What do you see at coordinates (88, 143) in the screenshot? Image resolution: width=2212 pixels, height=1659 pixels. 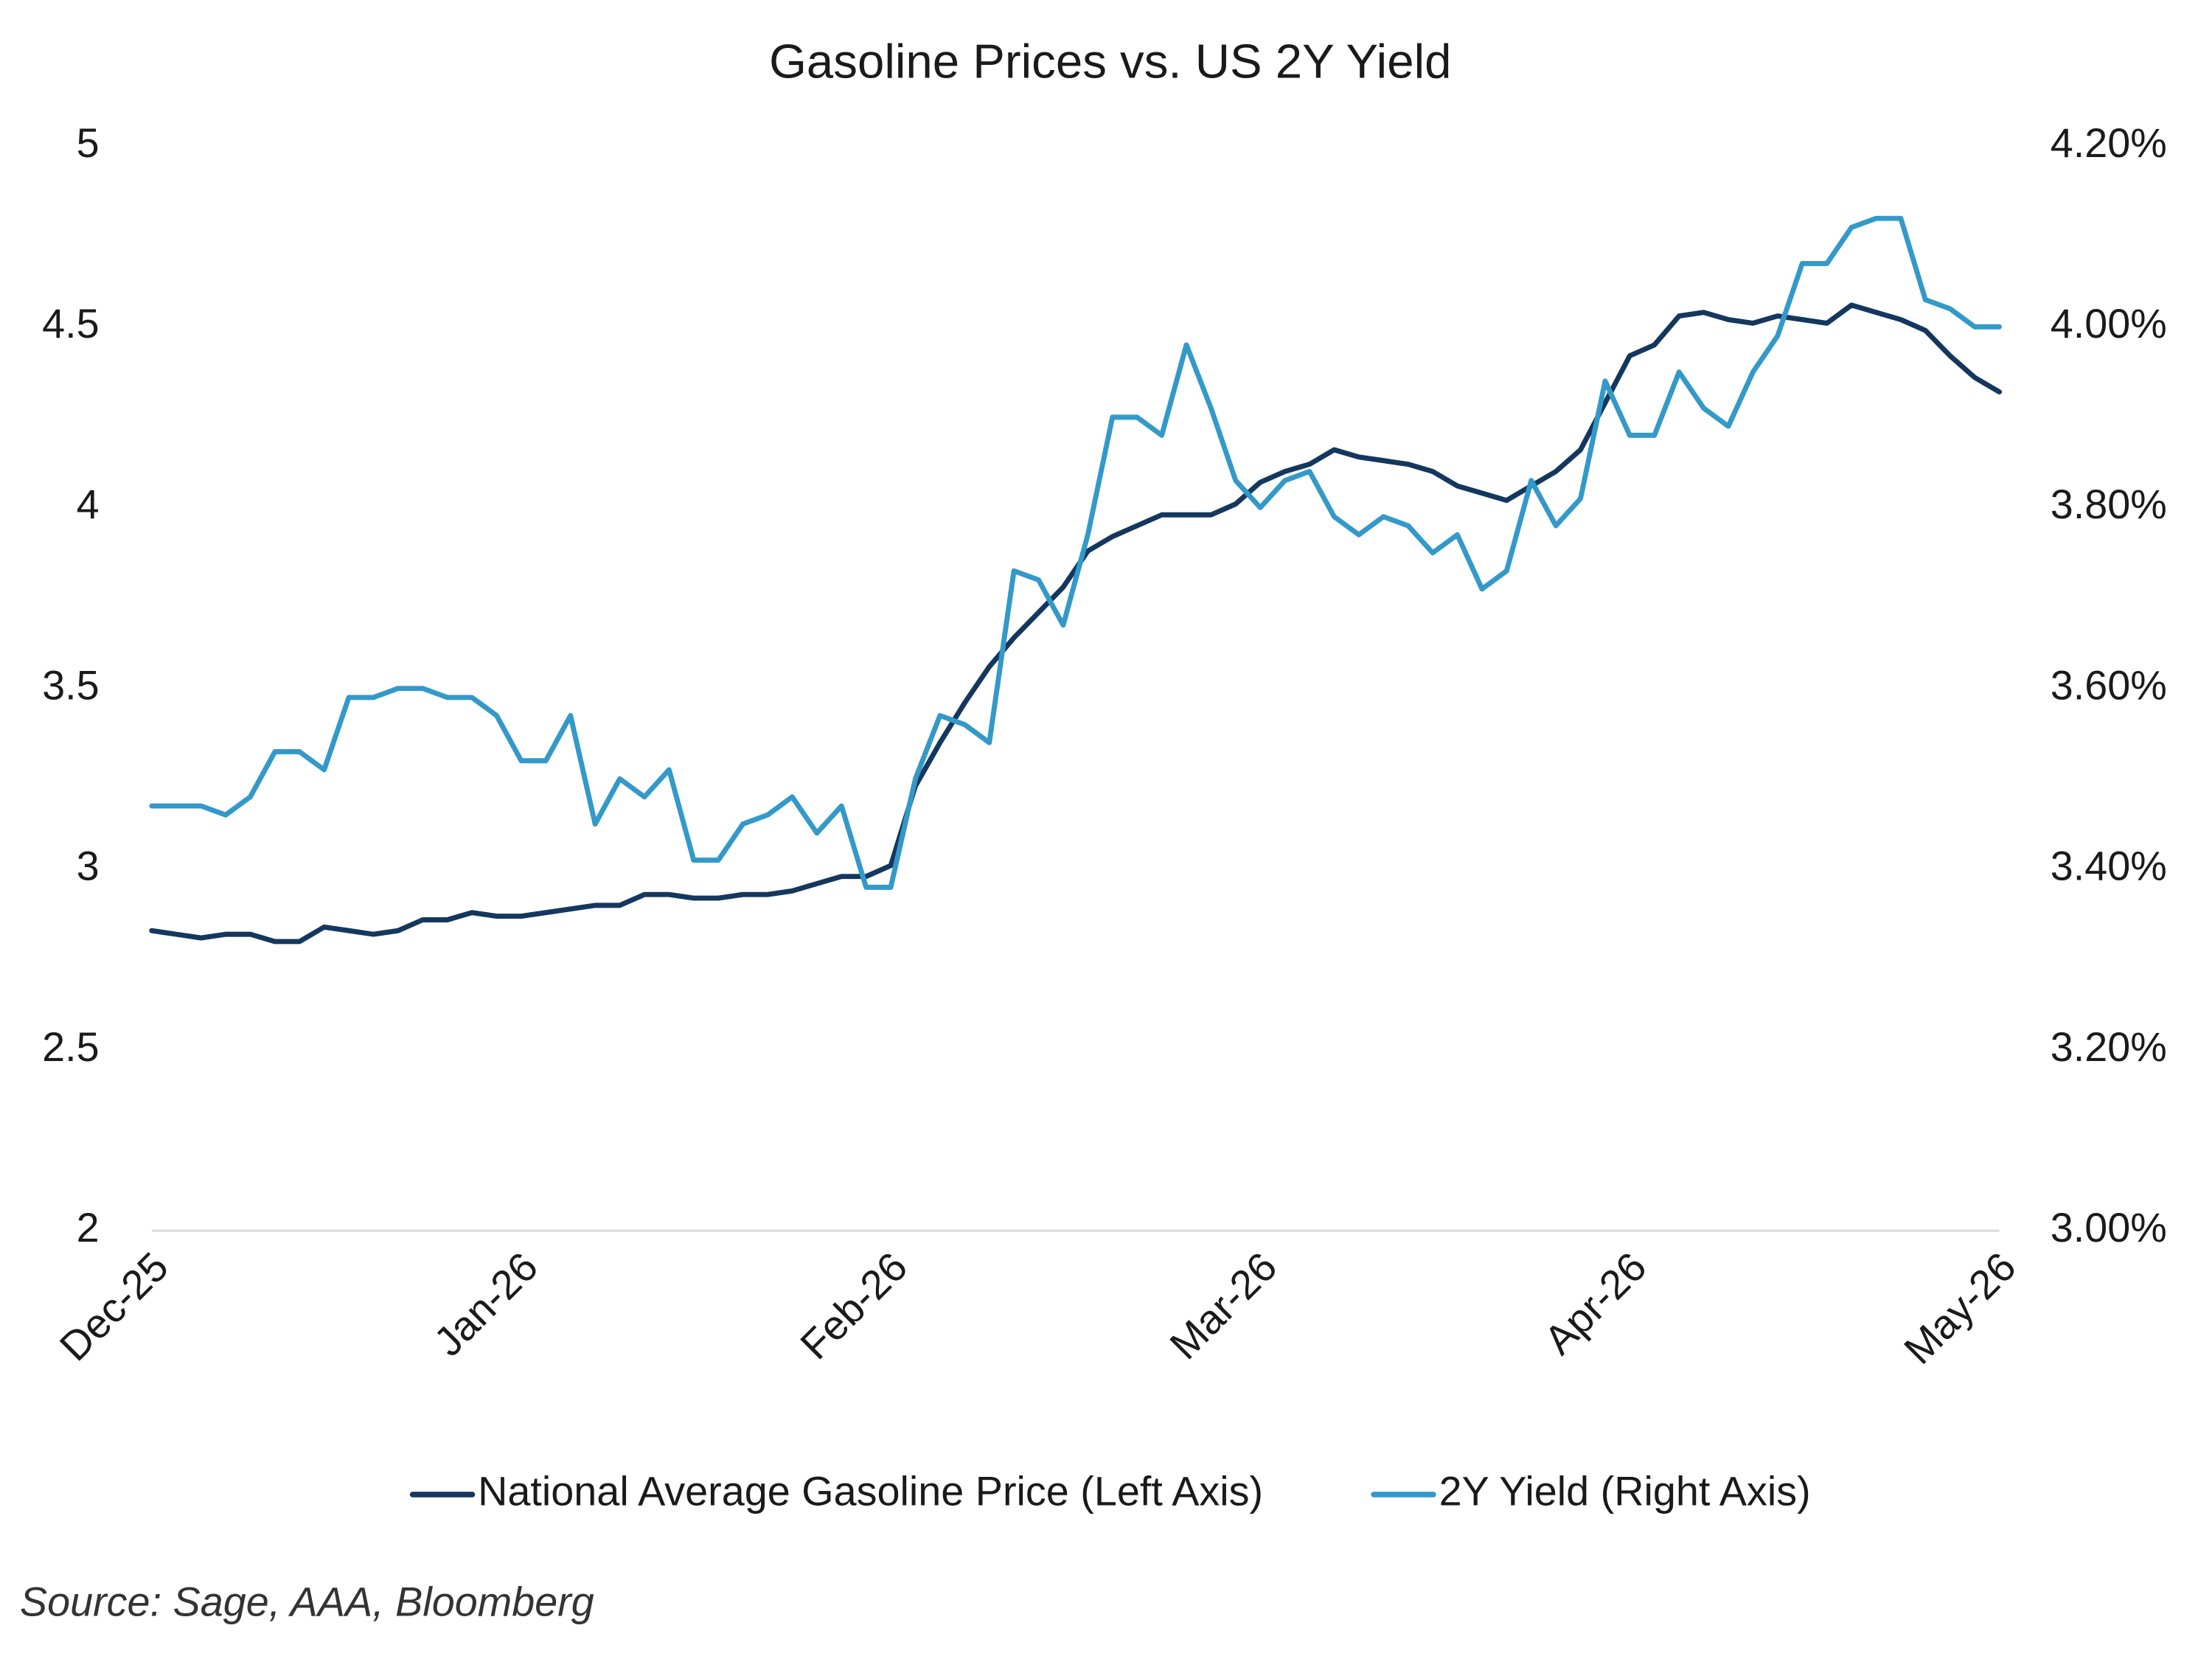 I see `y-tick-label: 5` at bounding box center [88, 143].